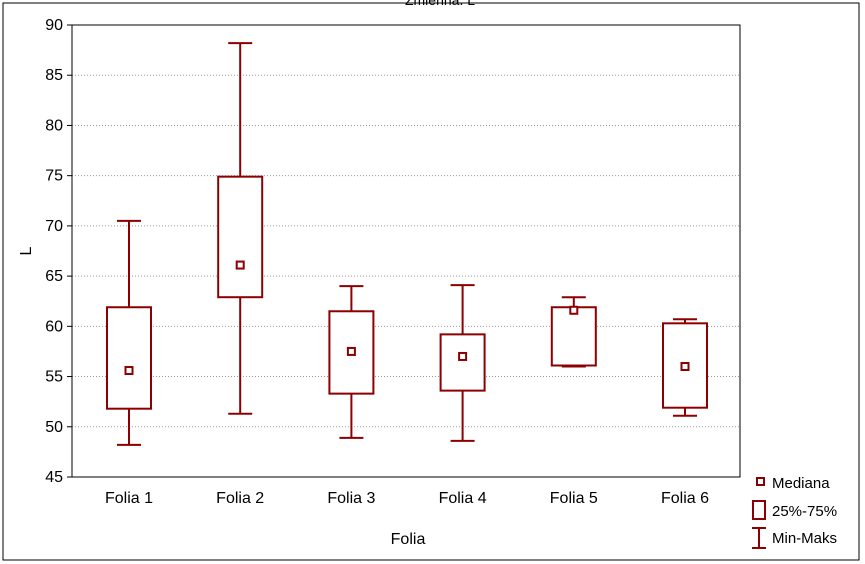 This screenshot has width=865, height=564. Describe the element at coordinates (54, 176) in the screenshot. I see `y-tick-label: 75` at that location.